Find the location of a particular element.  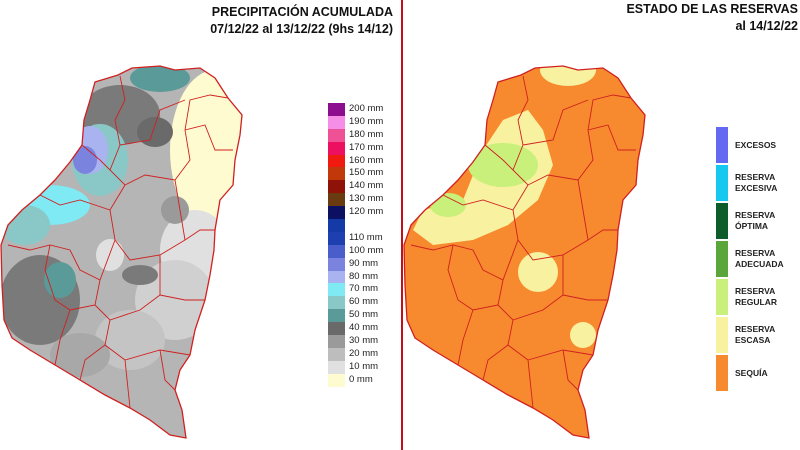

precip-legend-label: 190 mm is located at coordinates (366, 121).